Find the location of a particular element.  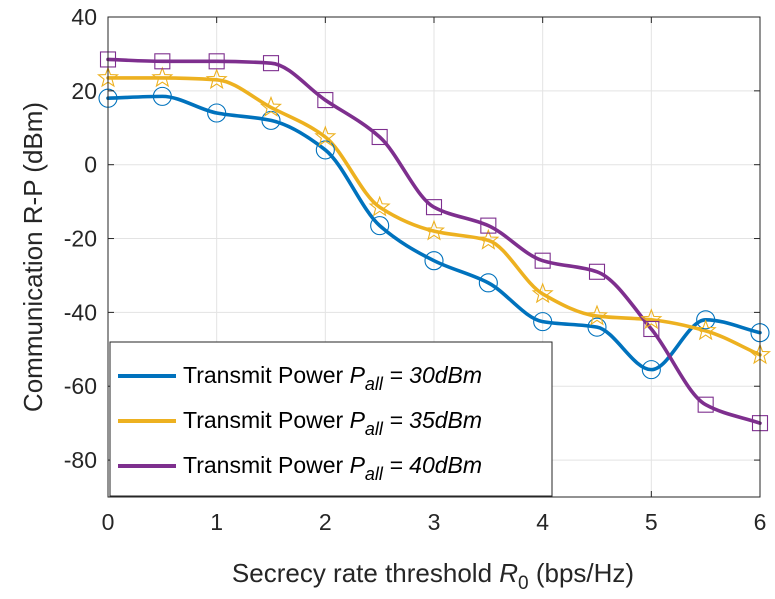

legend-label: Transmit Power Pall = 40dBm is located at coordinates (332, 468).